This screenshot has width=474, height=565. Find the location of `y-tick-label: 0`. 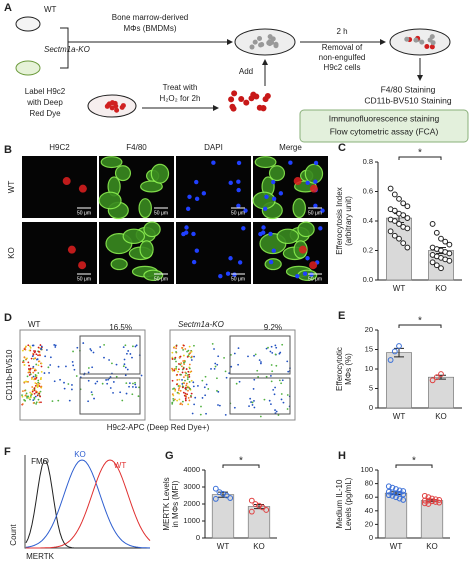

y-tick-label: 0 is located at coordinates (371, 407).